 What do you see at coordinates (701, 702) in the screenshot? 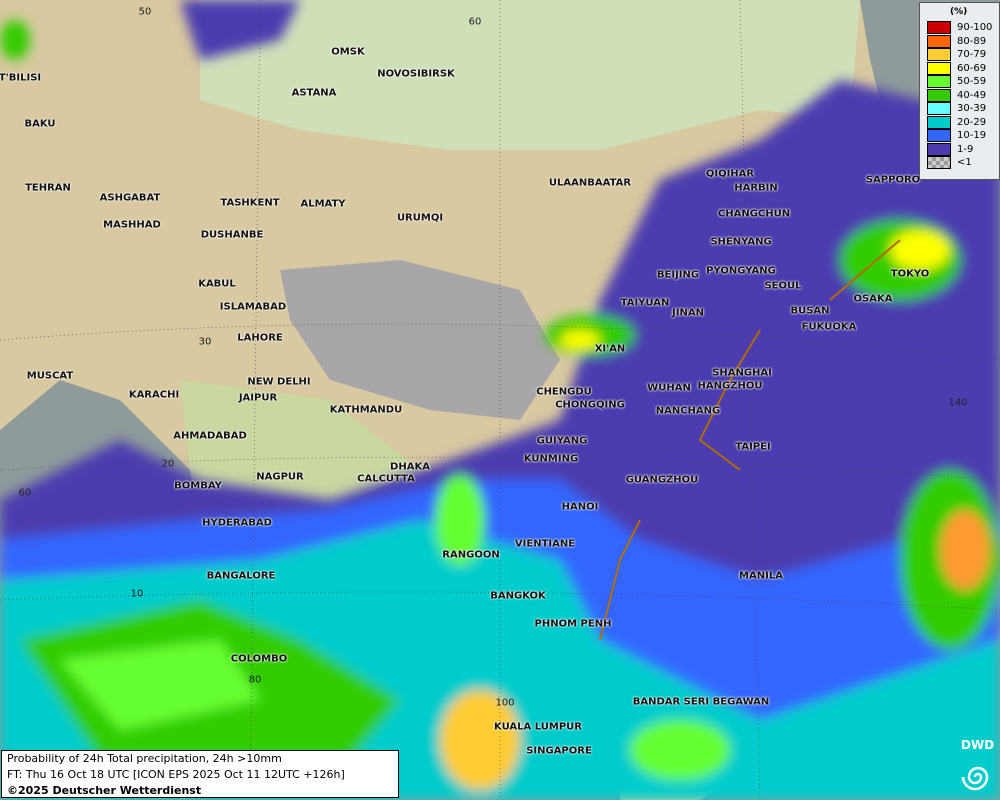
I see `city-label: BANDAR SERI BEGAWAN` at bounding box center [701, 702].